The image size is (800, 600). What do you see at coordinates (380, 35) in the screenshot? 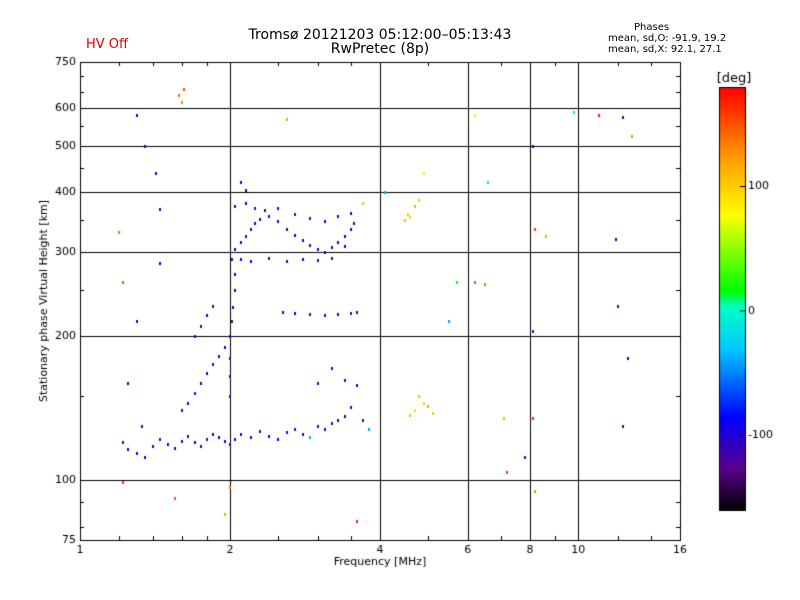
I see `plot-title-line1: Tromsø 20121203 05:12:00–05:13:43` at bounding box center [380, 35].